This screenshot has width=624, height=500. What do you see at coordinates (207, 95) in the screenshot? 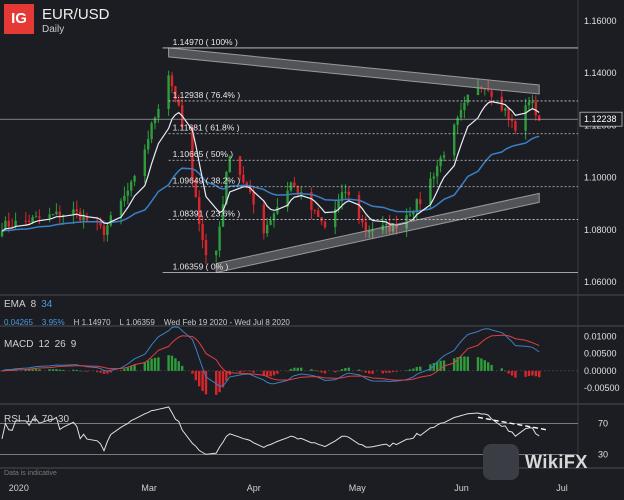
I see `fib-label: 1.12938 ( 76.4% )` at bounding box center [207, 95].